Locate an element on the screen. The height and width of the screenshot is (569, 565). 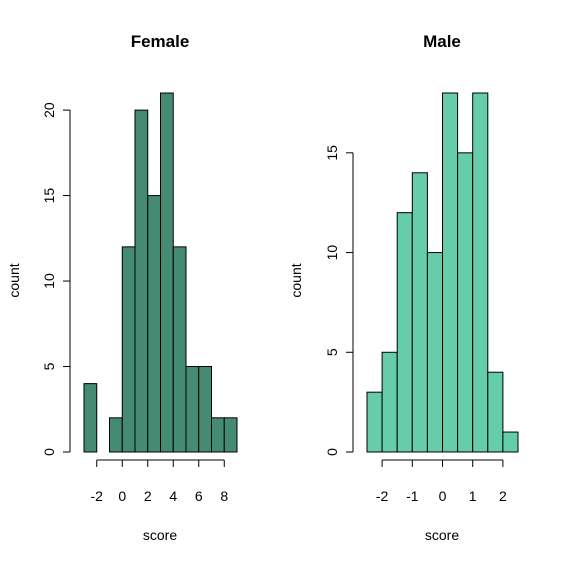
x-tick-label: 6 is located at coordinates (199, 496).